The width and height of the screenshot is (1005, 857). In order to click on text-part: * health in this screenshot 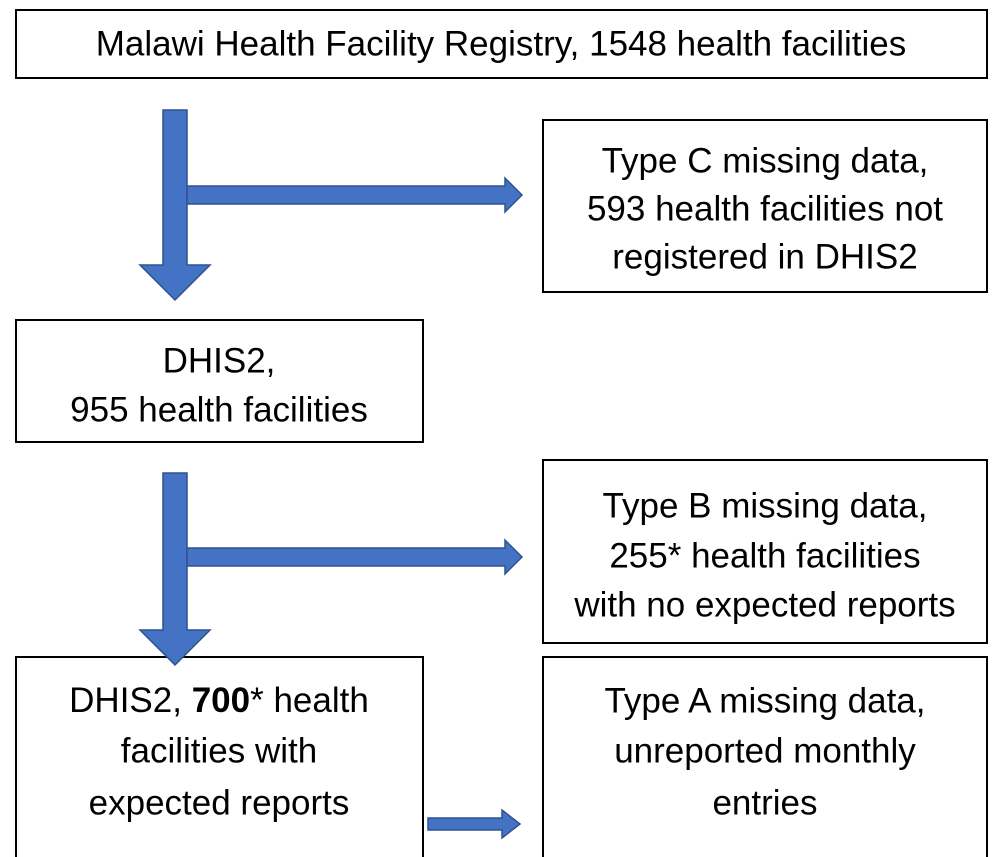, I will do `click(309, 700)`.